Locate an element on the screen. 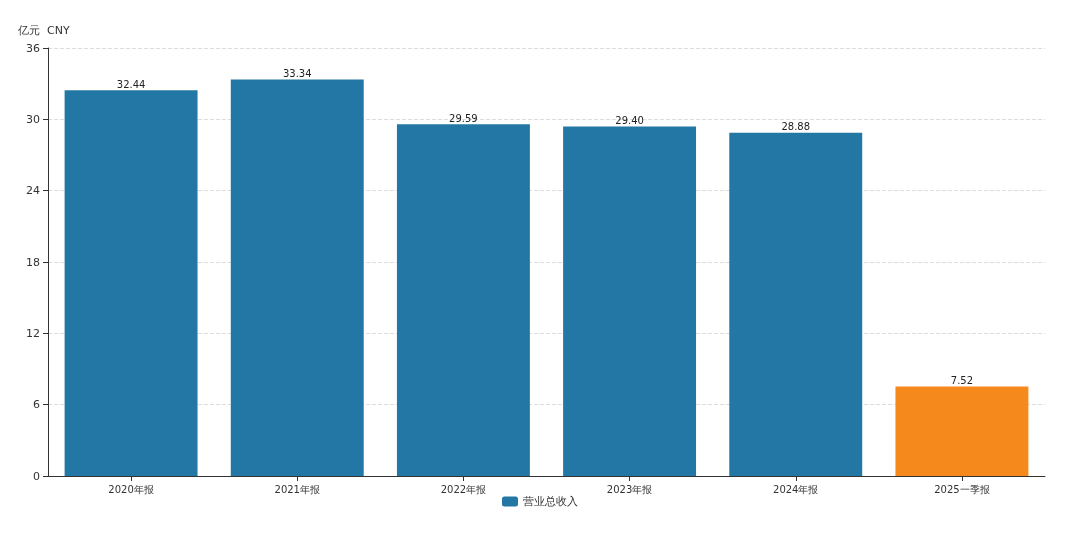 This screenshot has height=540, width=1080. data-label: 29.59 is located at coordinates (463, 118).